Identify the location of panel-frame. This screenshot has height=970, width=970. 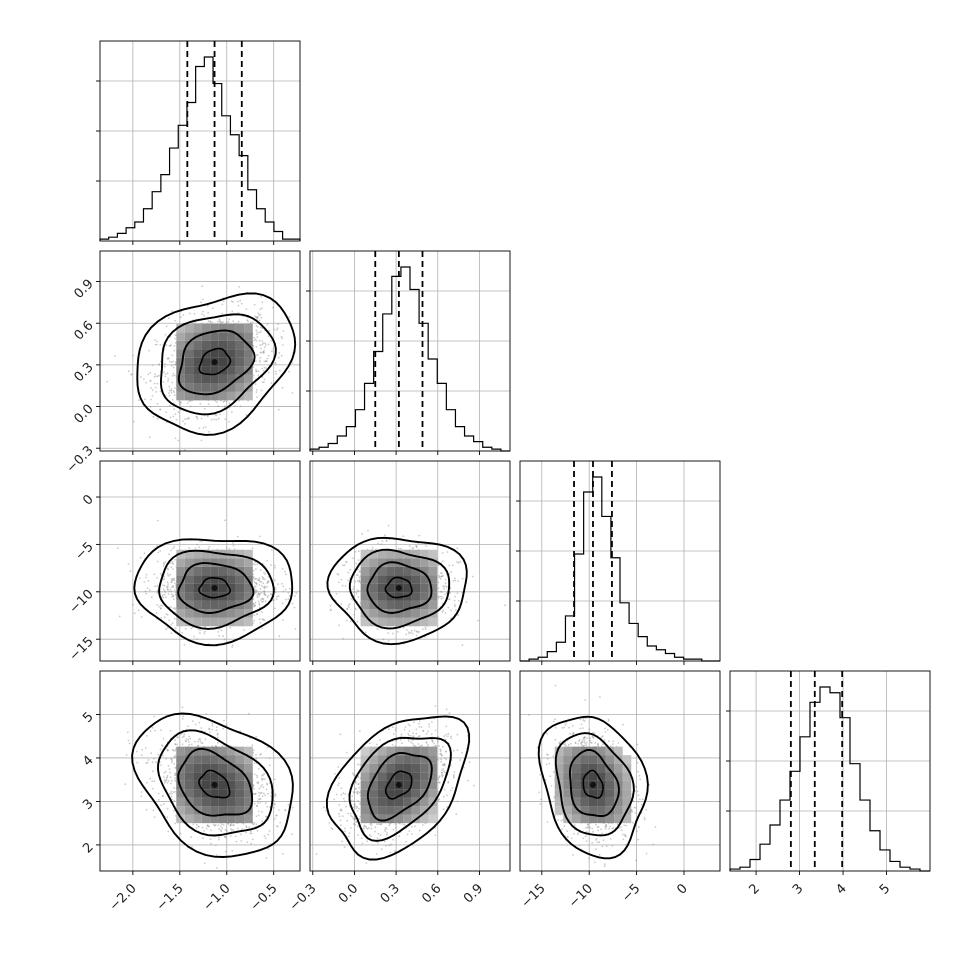
(200, 351).